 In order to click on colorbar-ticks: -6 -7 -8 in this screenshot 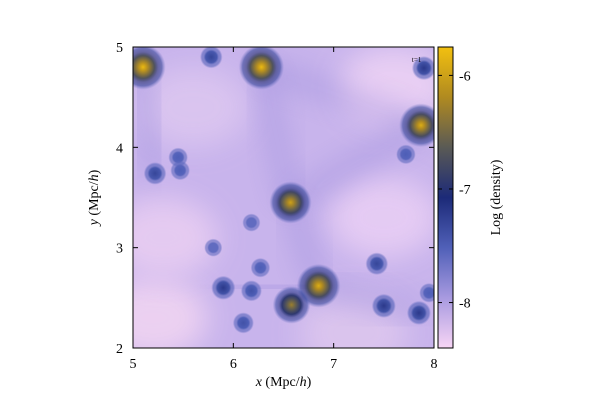, I will do `click(454, 190)`.